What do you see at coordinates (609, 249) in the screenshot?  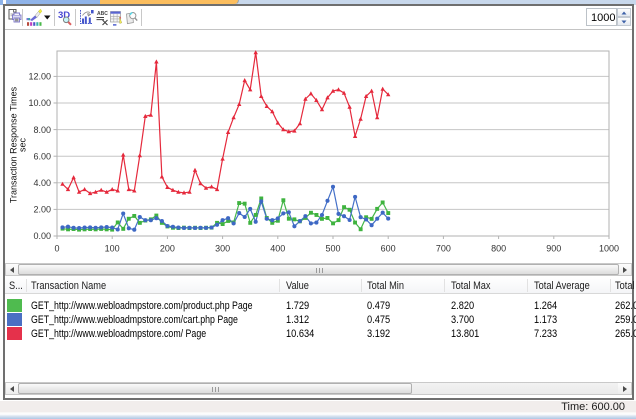 I see `svg-text: 1000` at bounding box center [609, 249].